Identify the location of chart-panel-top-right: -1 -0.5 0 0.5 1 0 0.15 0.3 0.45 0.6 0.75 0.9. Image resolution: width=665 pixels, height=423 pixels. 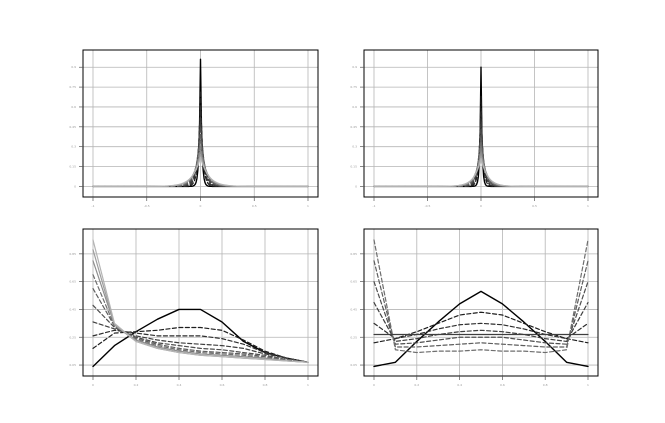
(474, 128).